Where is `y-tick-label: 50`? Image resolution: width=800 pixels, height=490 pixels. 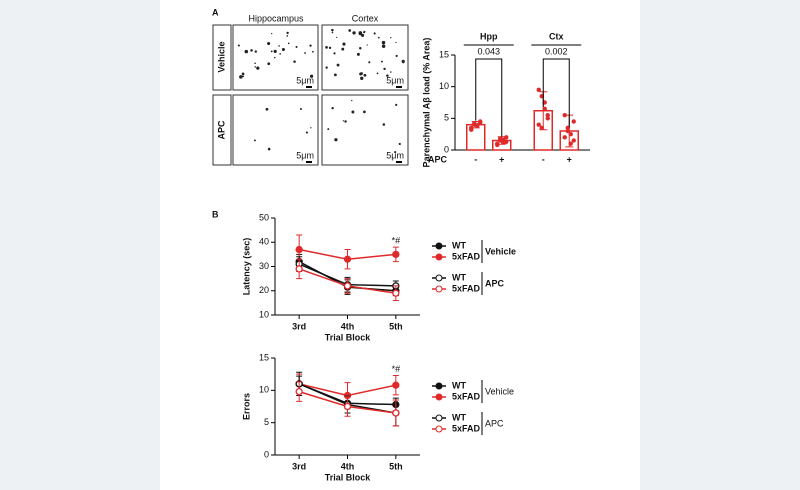
y-tick-label: 50 is located at coordinates (264, 217).